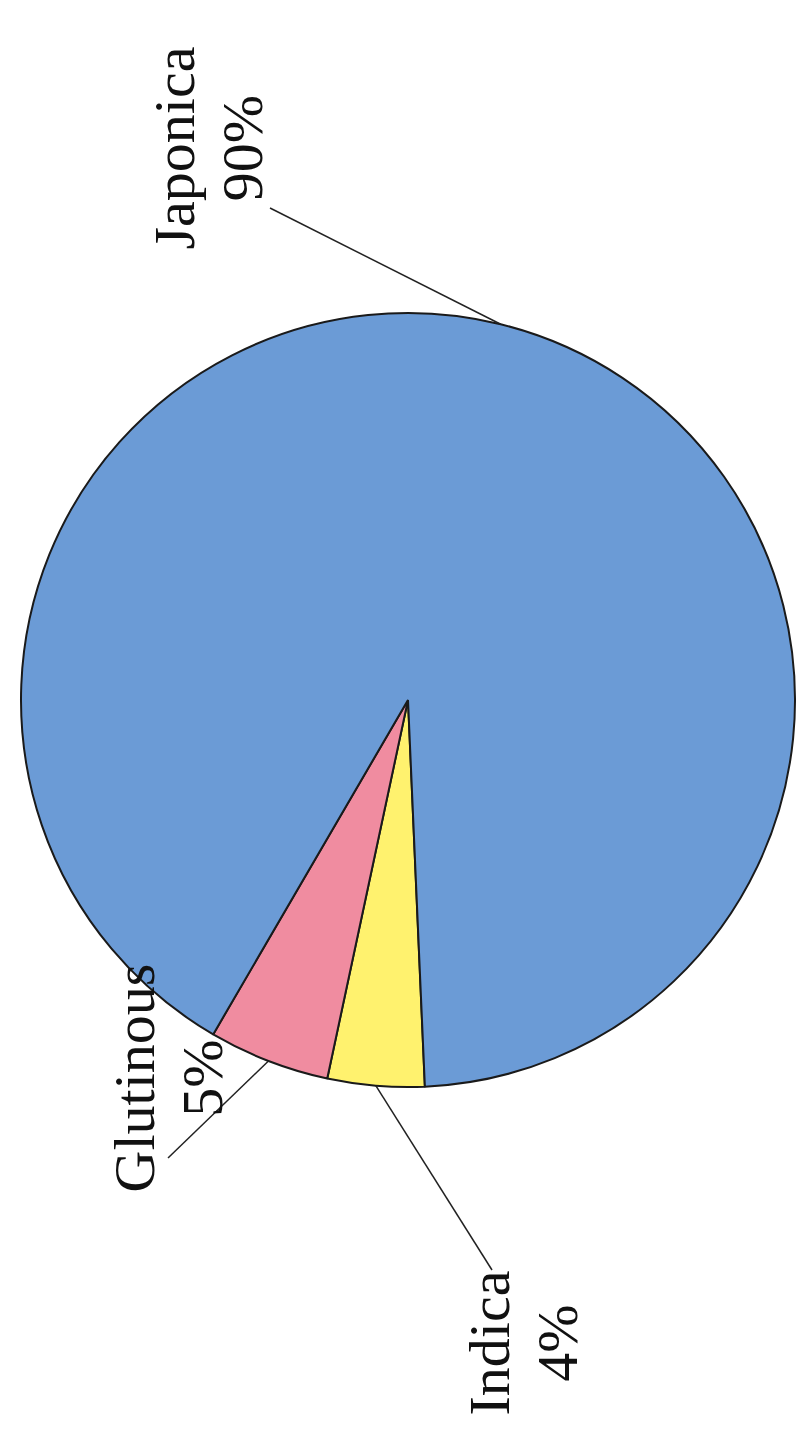  I want to click on slice-label: Indica, so click(490, 1343).